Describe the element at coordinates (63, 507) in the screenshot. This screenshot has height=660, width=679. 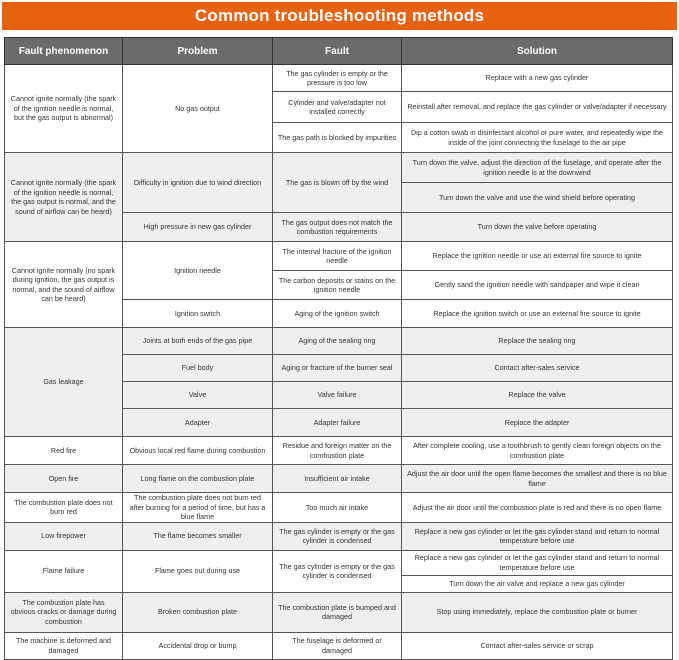
I see `fault-phenomenon-cell: The combustion plate does not burn red` at that location.